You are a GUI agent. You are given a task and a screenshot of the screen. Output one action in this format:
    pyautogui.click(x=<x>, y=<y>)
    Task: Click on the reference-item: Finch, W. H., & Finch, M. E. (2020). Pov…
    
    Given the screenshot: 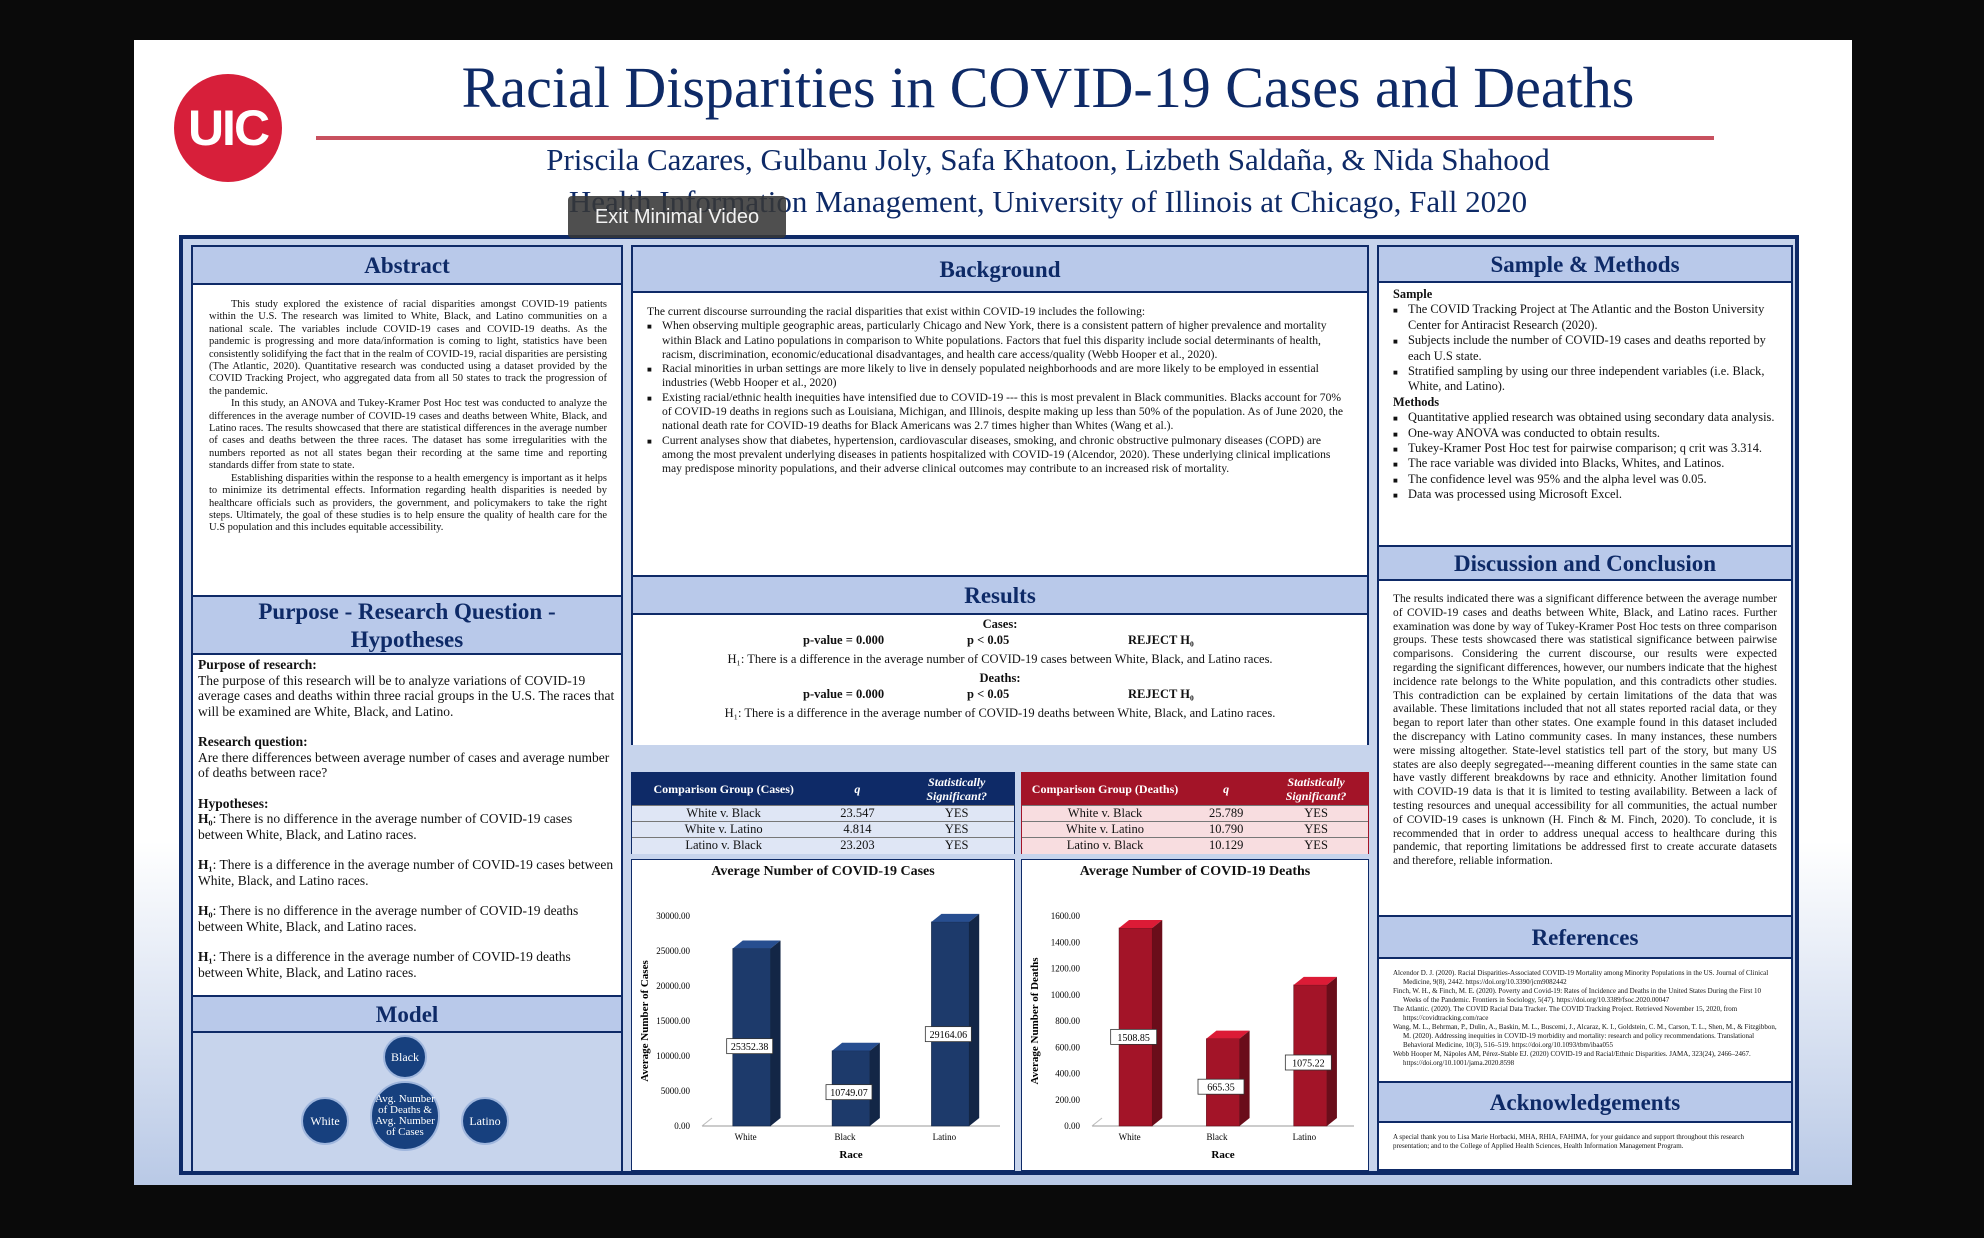 What is the action you would take?
    pyautogui.click(x=1577, y=995)
    